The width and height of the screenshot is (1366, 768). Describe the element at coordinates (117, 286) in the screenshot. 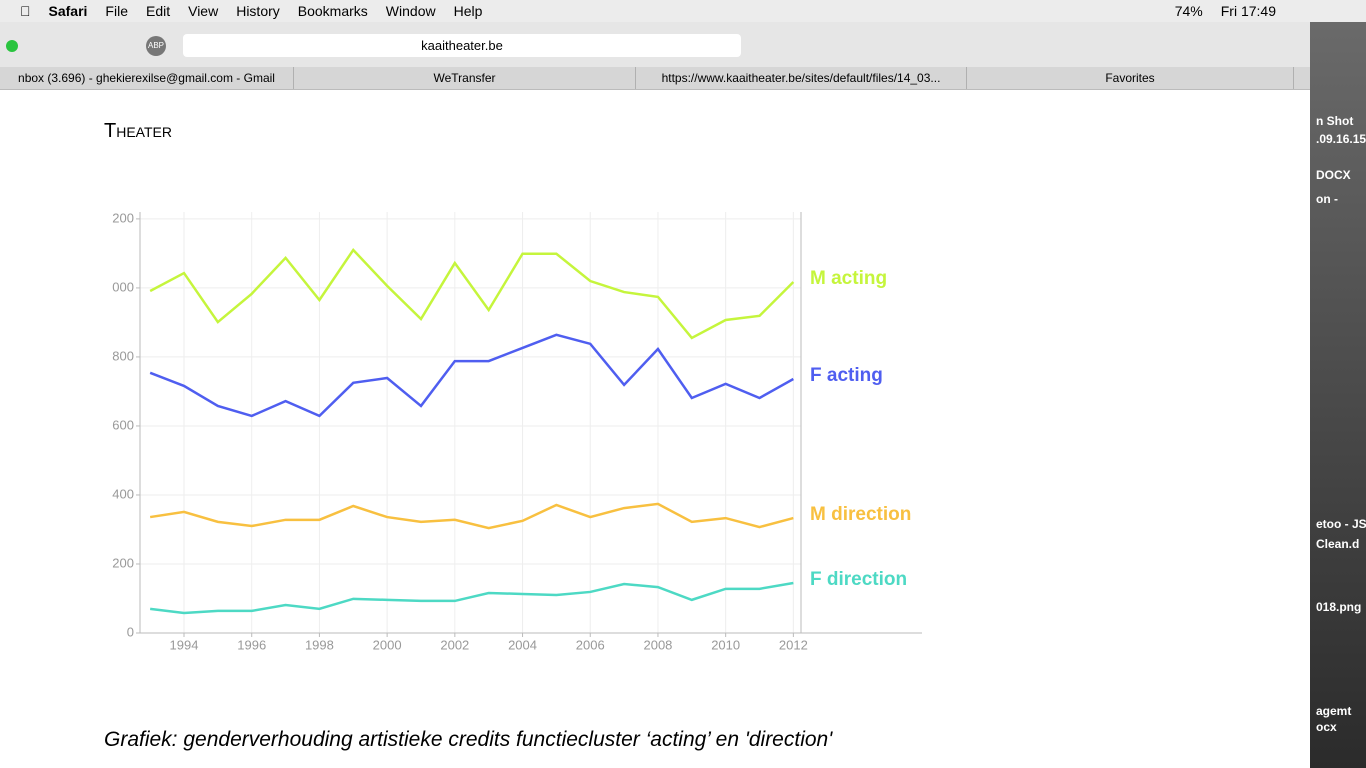

I see `y-tick-label: 1,000` at that location.